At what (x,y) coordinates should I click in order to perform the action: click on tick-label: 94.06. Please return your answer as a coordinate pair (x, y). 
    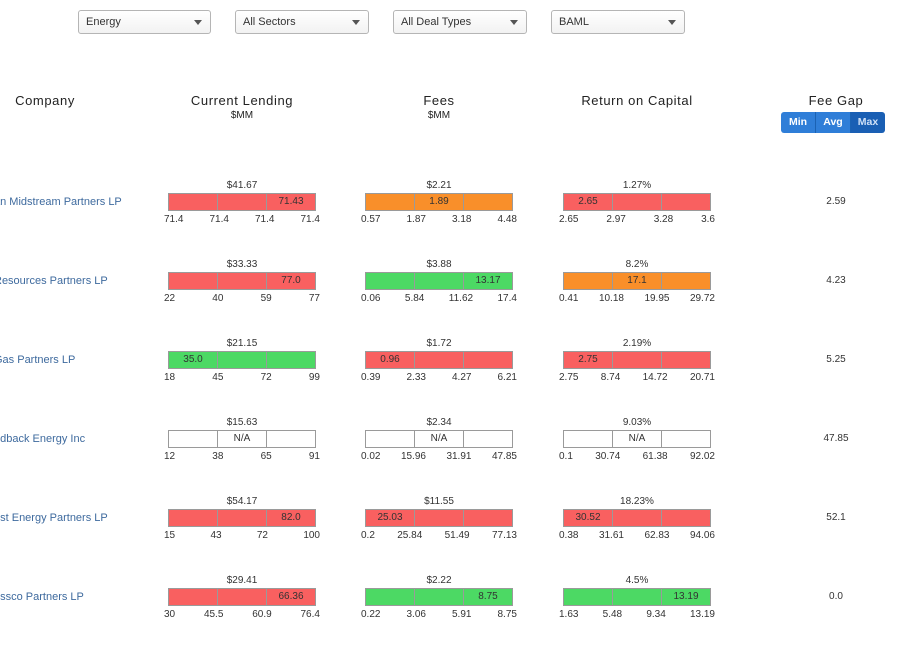
    Looking at the image, I should click on (702, 535).